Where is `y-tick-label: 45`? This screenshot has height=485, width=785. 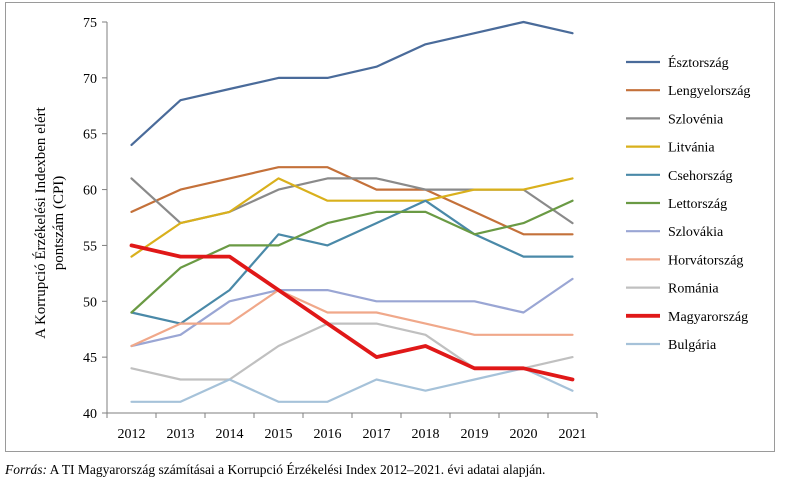 y-tick-label: 45 is located at coordinates (90, 358).